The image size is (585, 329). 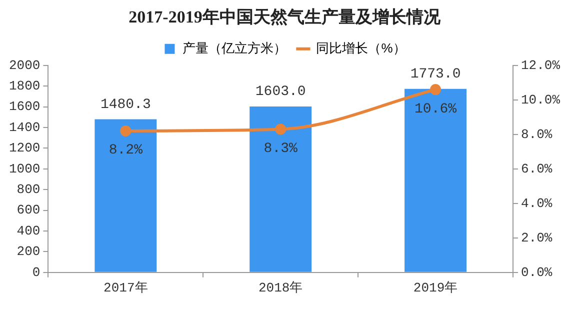 What do you see at coordinates (361, 48) in the screenshot?
I see `legend-label: 同比增长（%）` at bounding box center [361, 48].